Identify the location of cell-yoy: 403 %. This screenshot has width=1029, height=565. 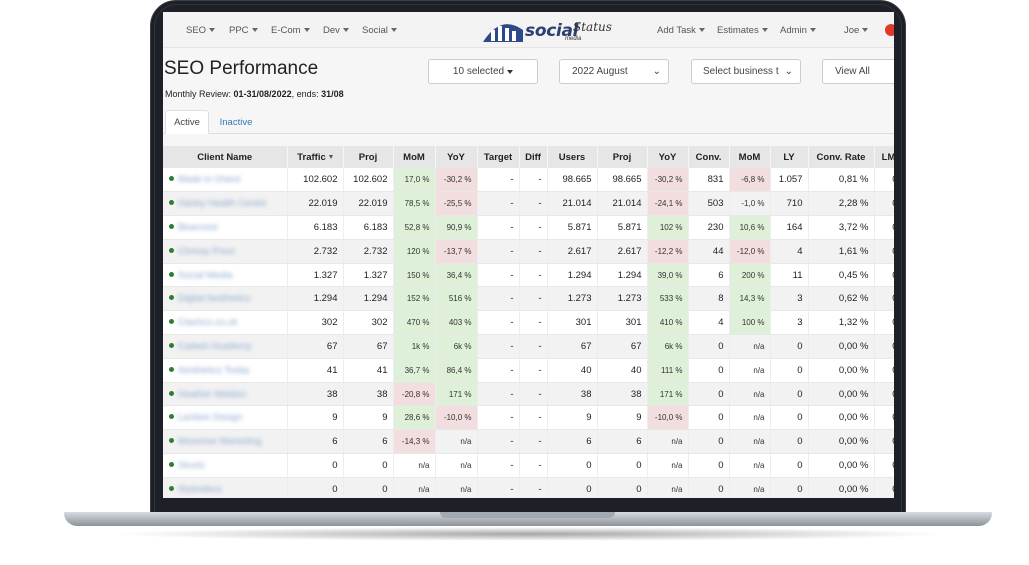
(456, 323).